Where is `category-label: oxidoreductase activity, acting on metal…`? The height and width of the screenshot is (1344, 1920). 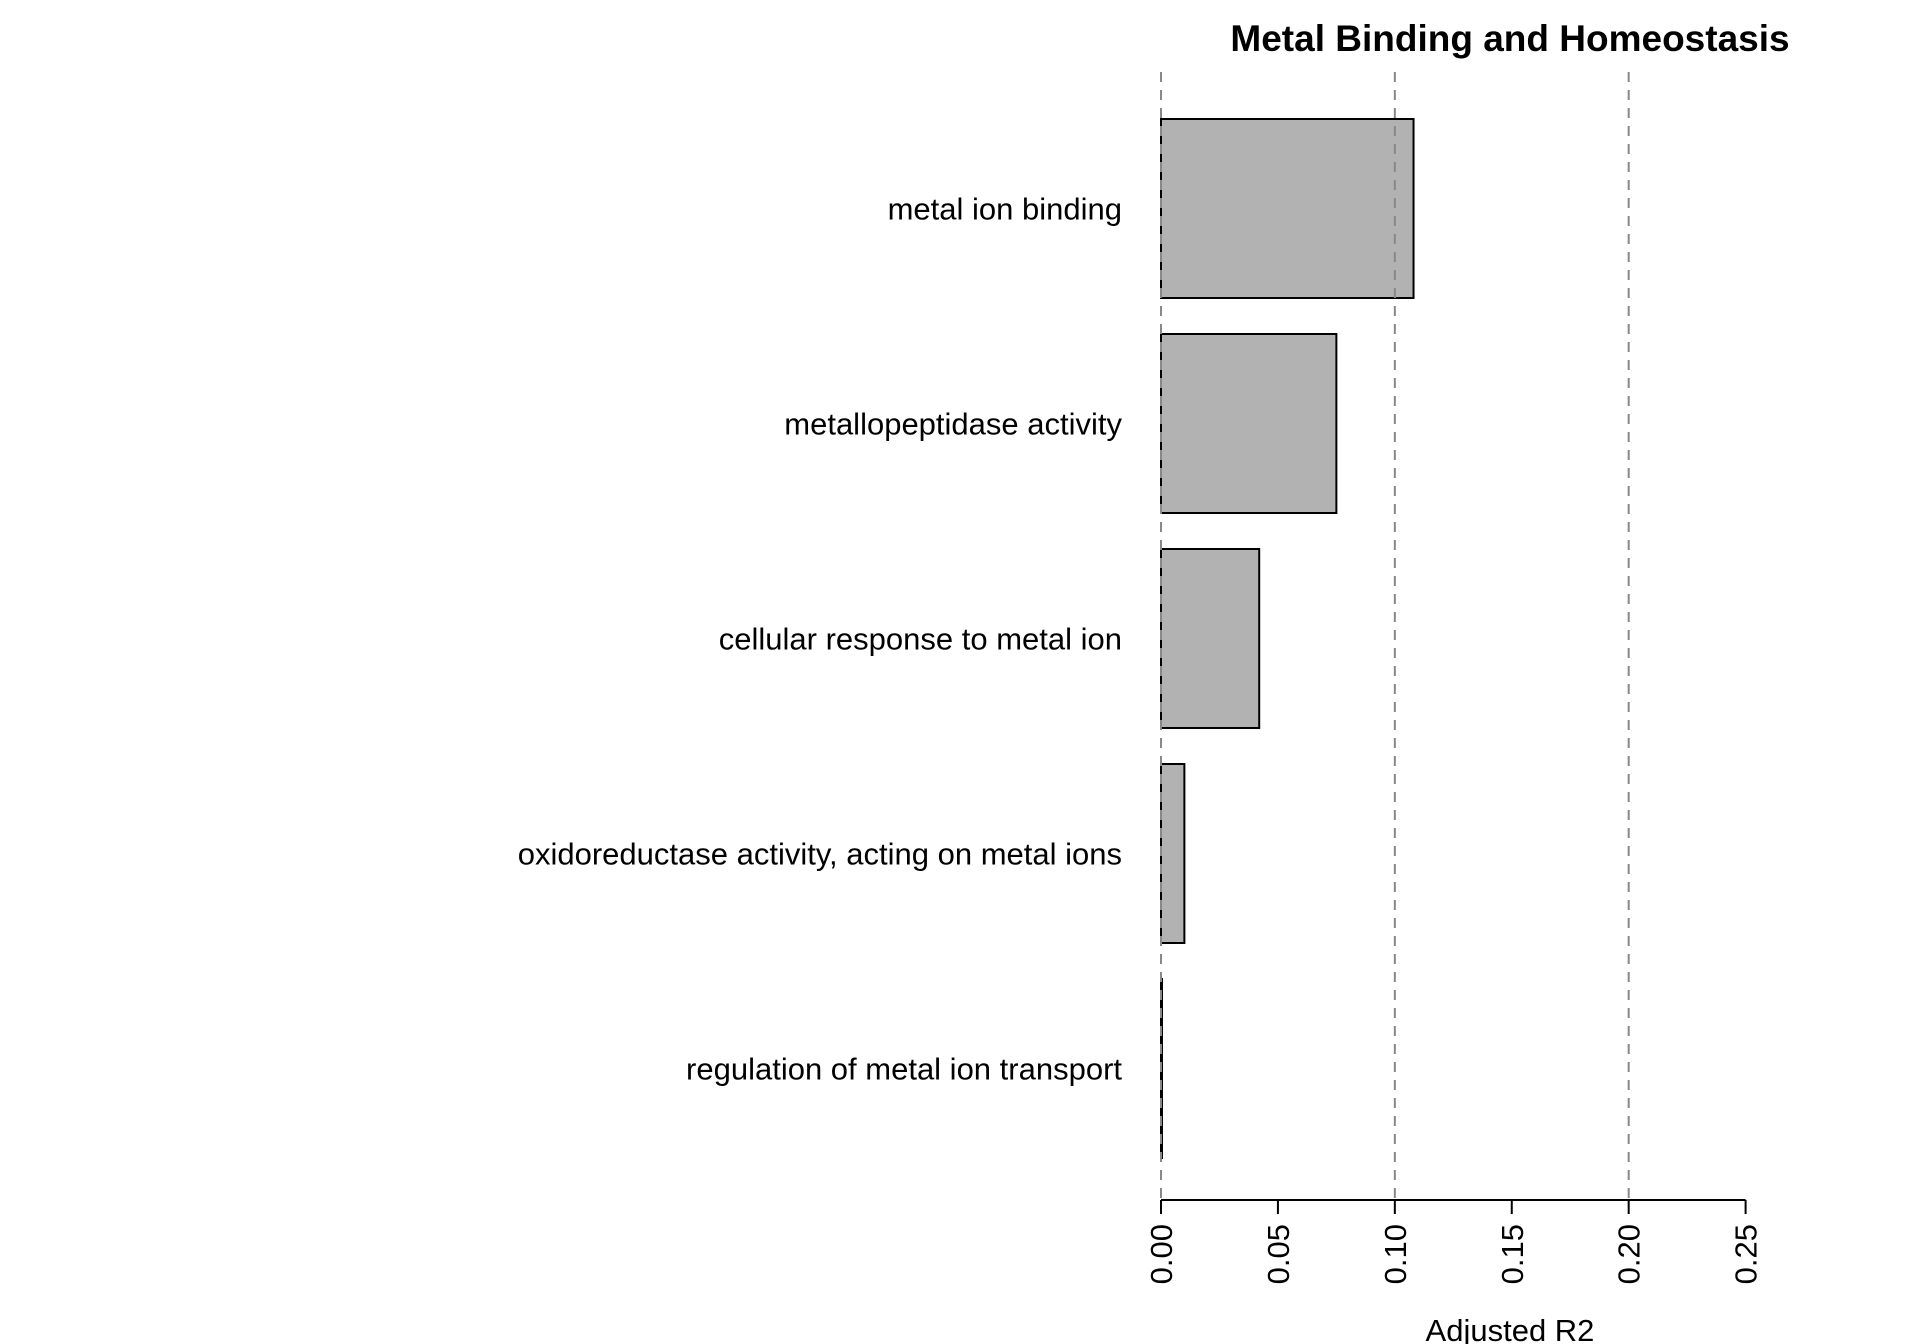
category-label: oxidoreductase activity, acting on metal… is located at coordinates (820, 854).